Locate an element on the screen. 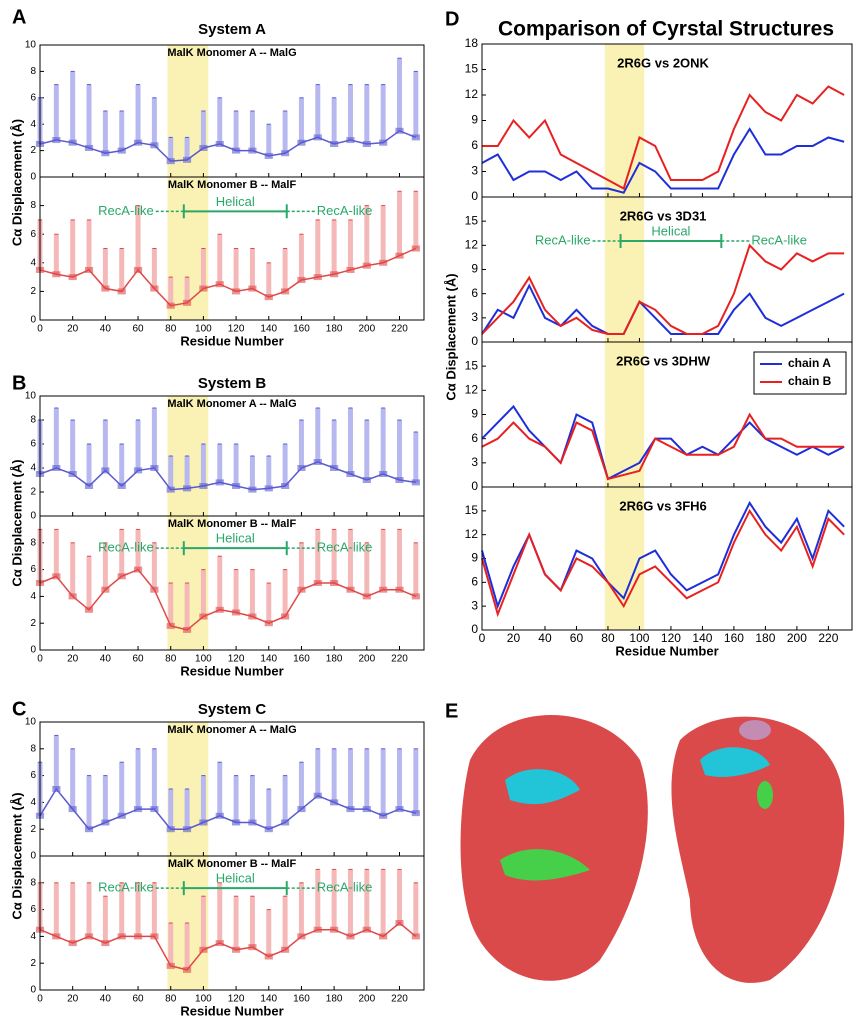  legend-label: chain A is located at coordinates (809, 363).